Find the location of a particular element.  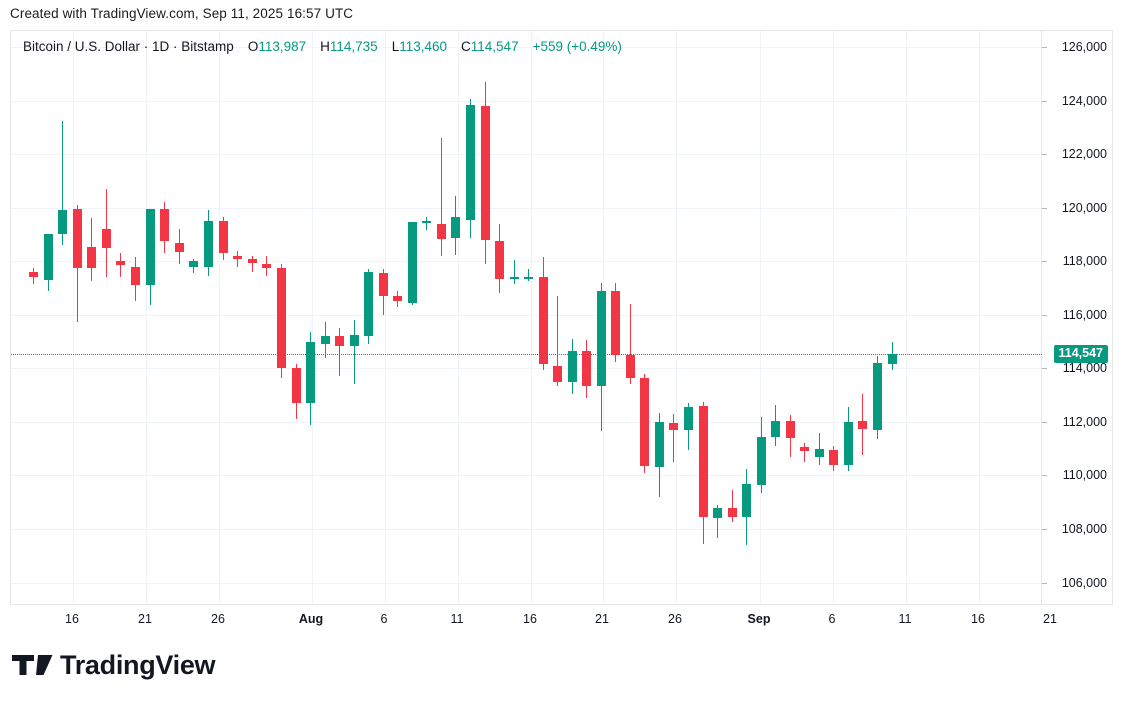

price-axis-label: 106,000 is located at coordinates (1084, 583).